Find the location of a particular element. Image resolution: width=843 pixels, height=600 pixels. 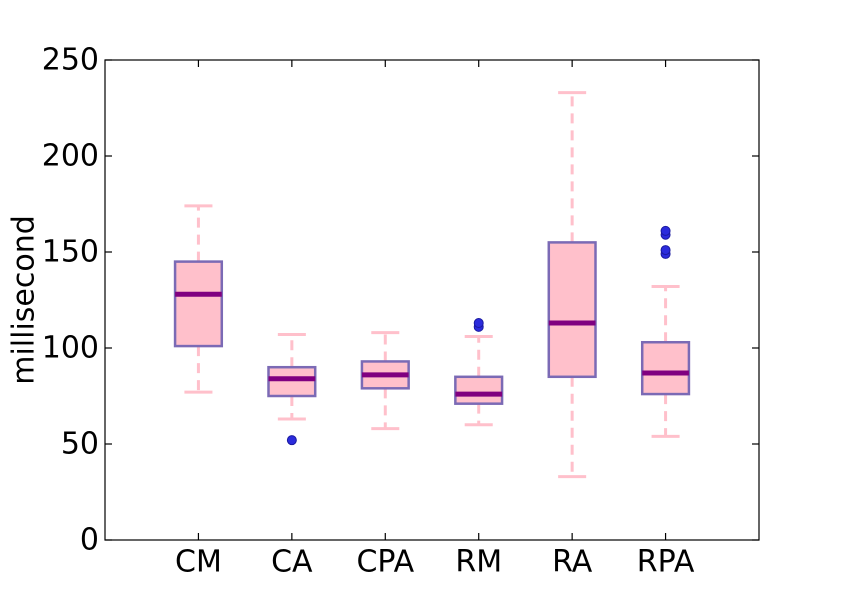

x-tick-label-rpa: RPA is located at coordinates (666, 562).